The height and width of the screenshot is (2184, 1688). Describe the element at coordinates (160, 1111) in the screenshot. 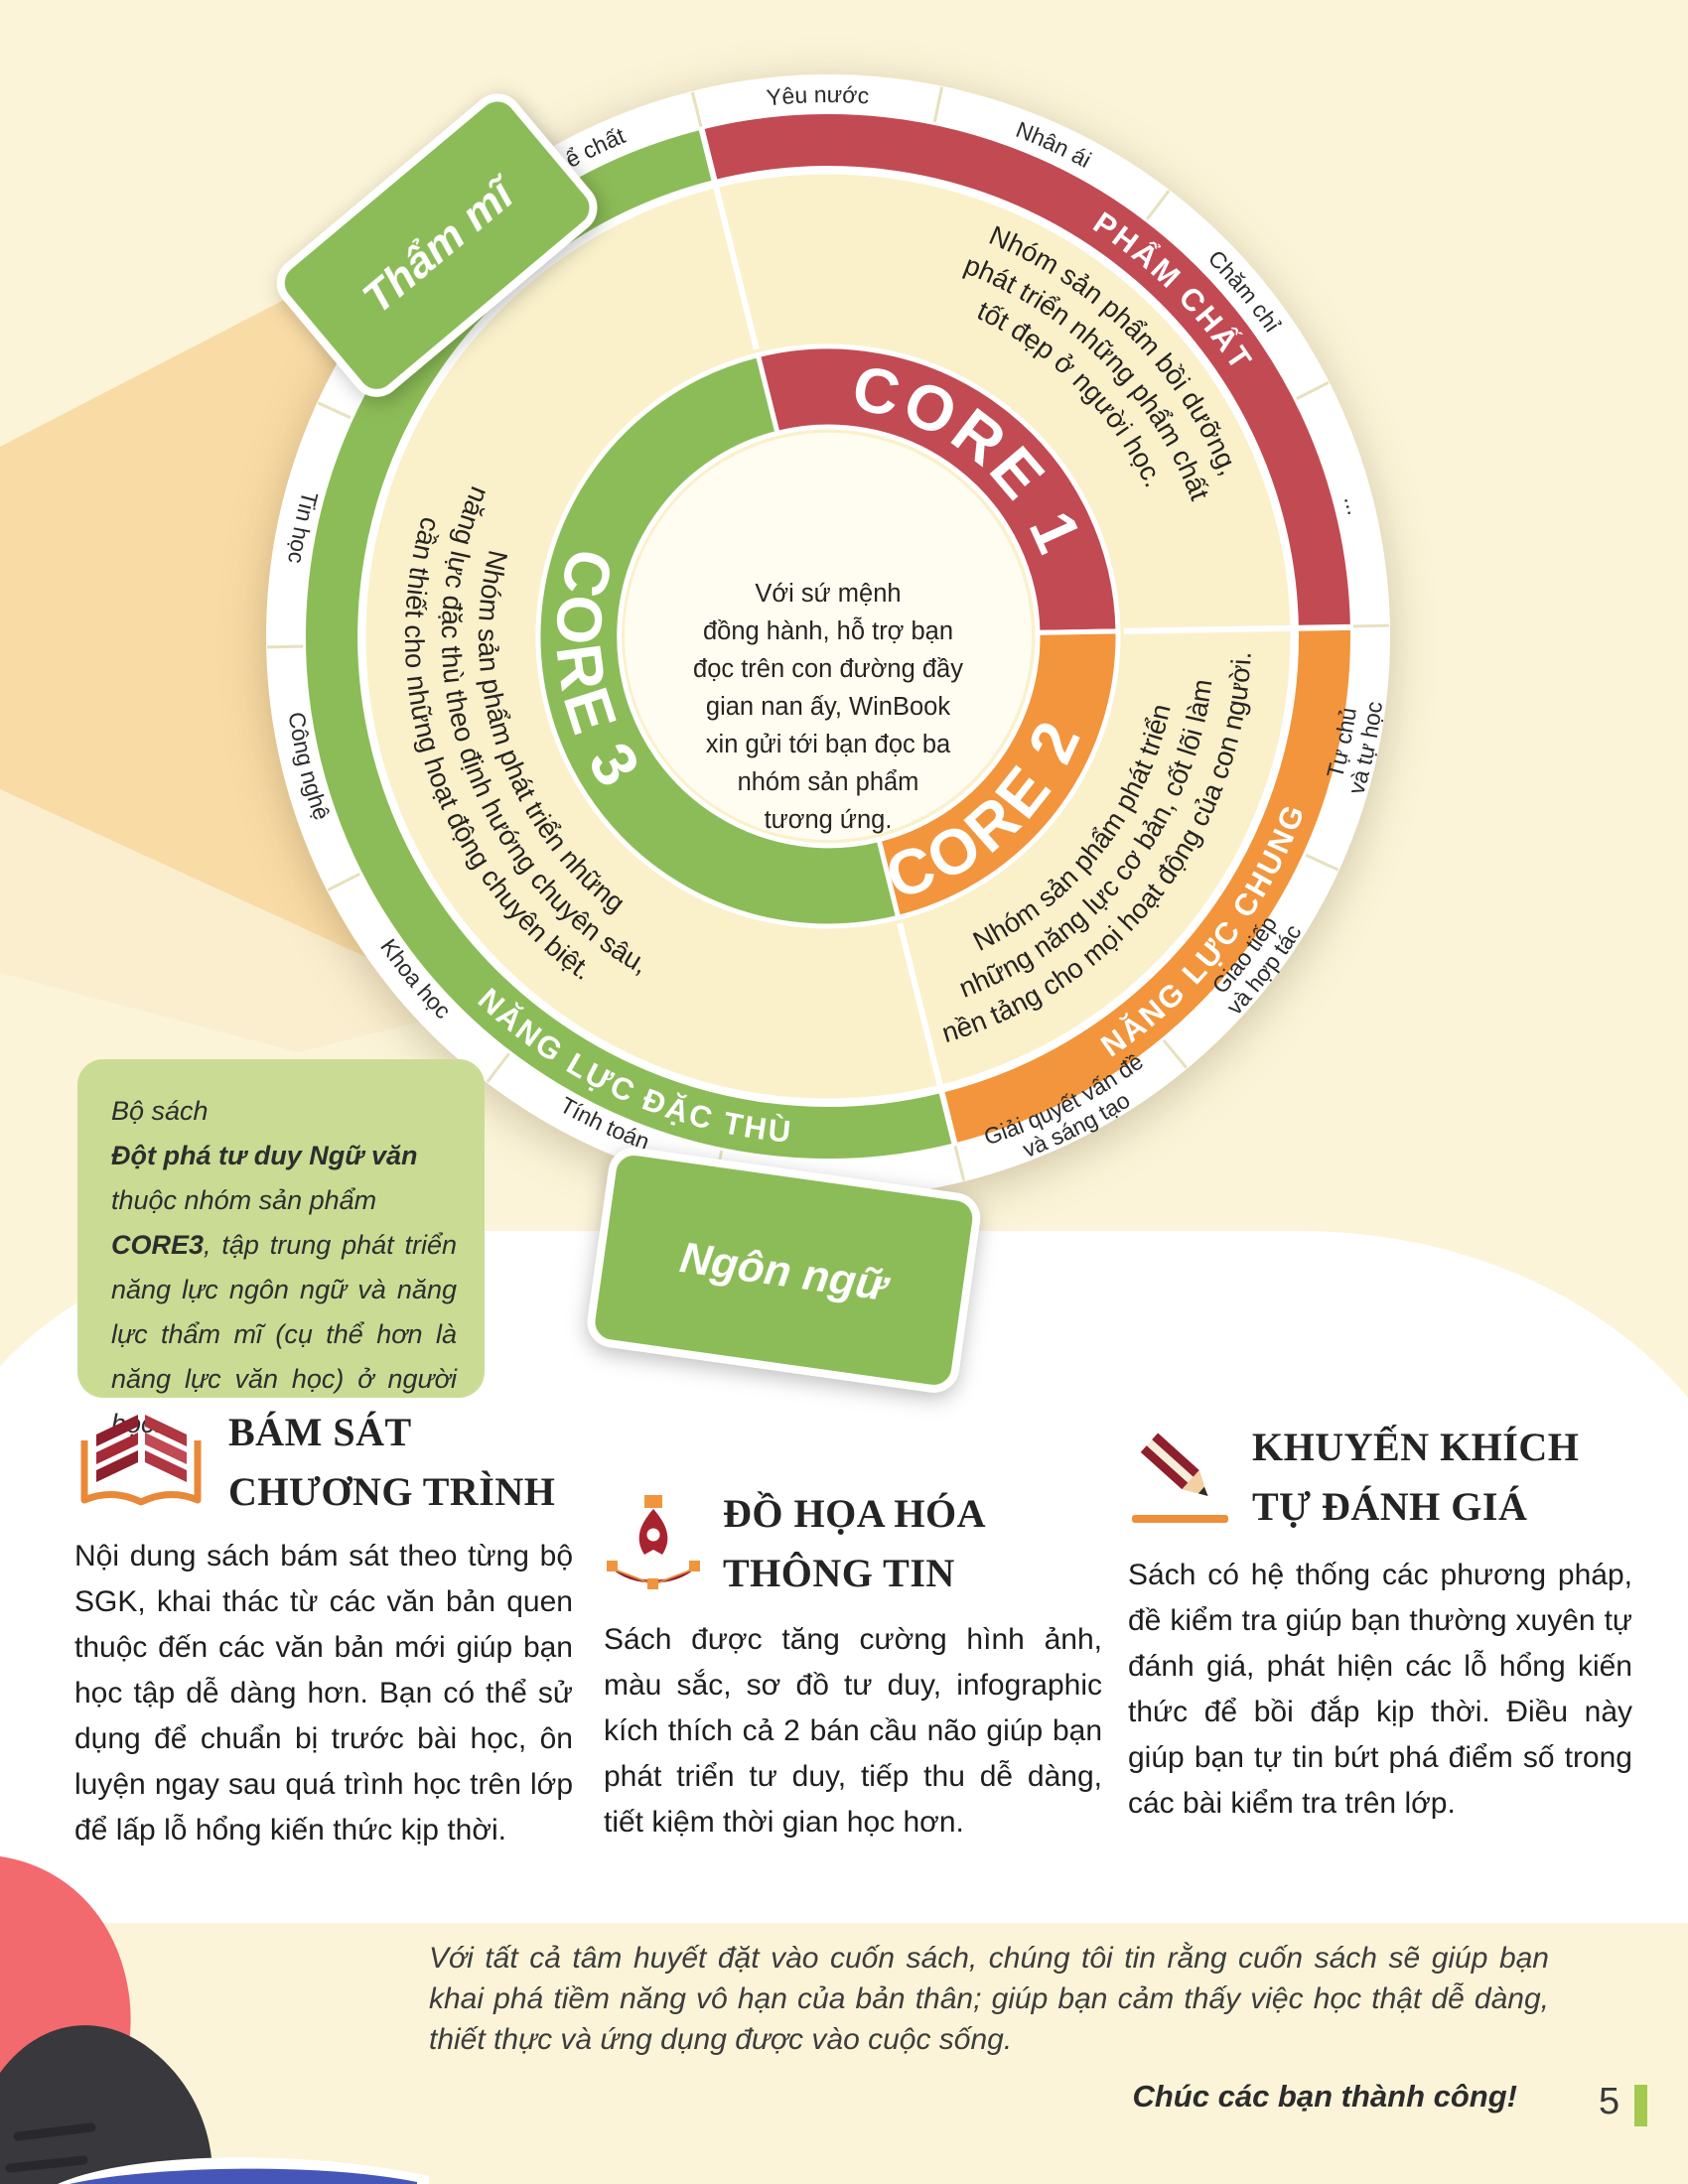

I see `series-intro: Bộ sách` at that location.